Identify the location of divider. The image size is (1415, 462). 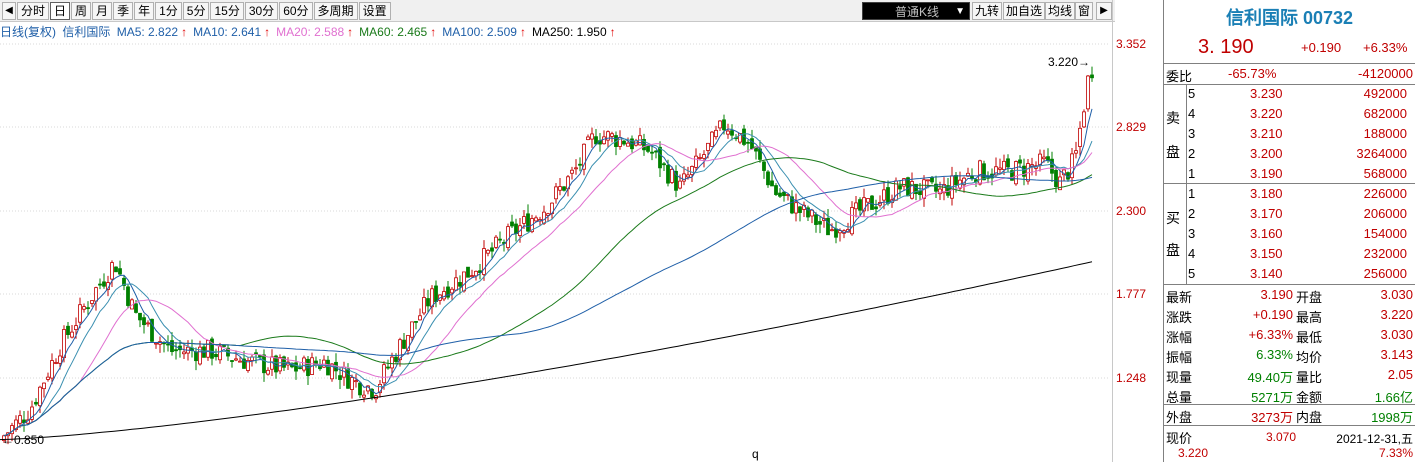
(1289, 63).